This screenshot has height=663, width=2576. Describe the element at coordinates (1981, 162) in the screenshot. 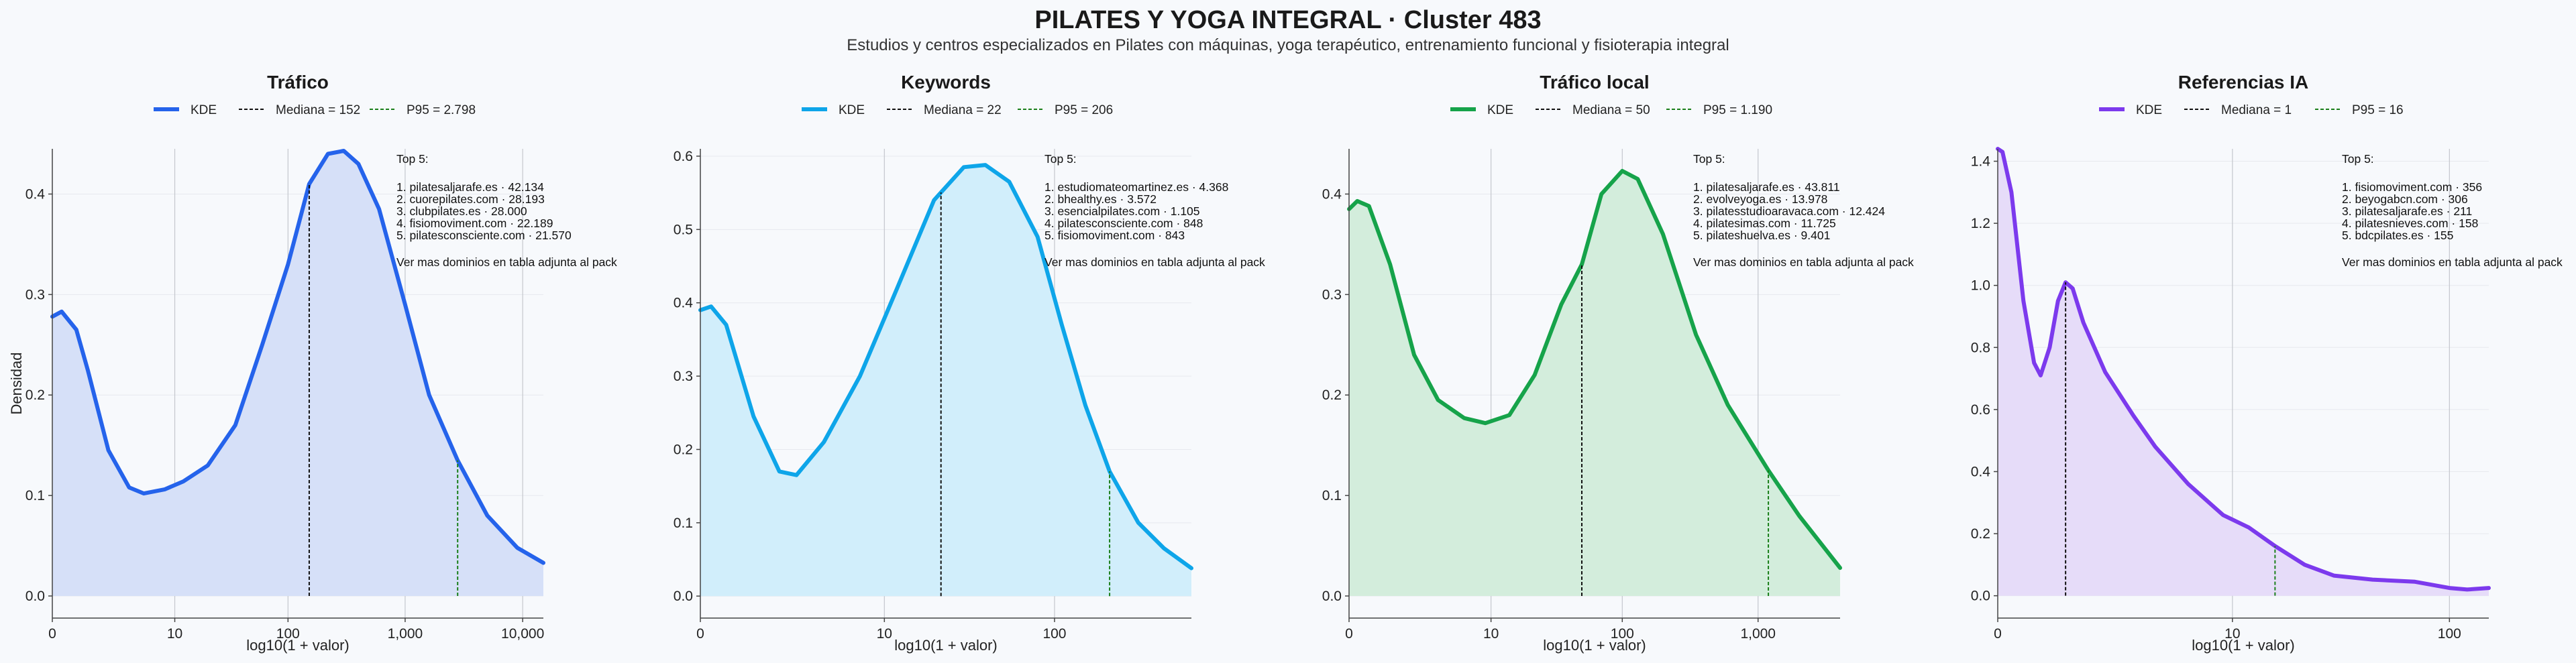

I see `y-tick-label: 1.4` at that location.